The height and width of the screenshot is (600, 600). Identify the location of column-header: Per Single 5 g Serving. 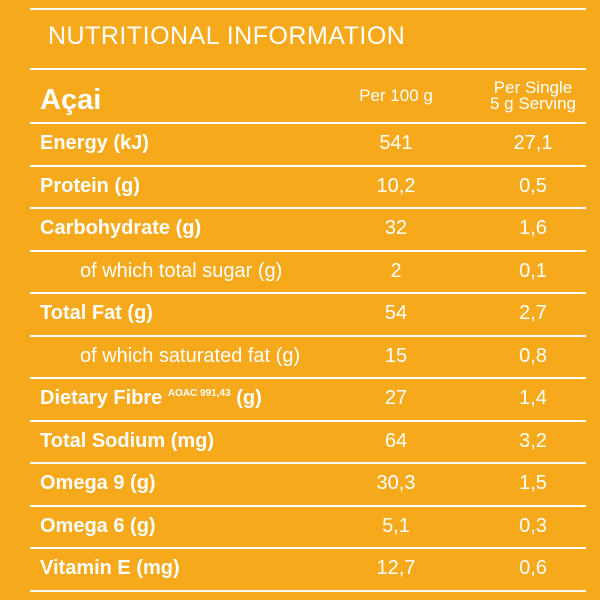
(533, 95).